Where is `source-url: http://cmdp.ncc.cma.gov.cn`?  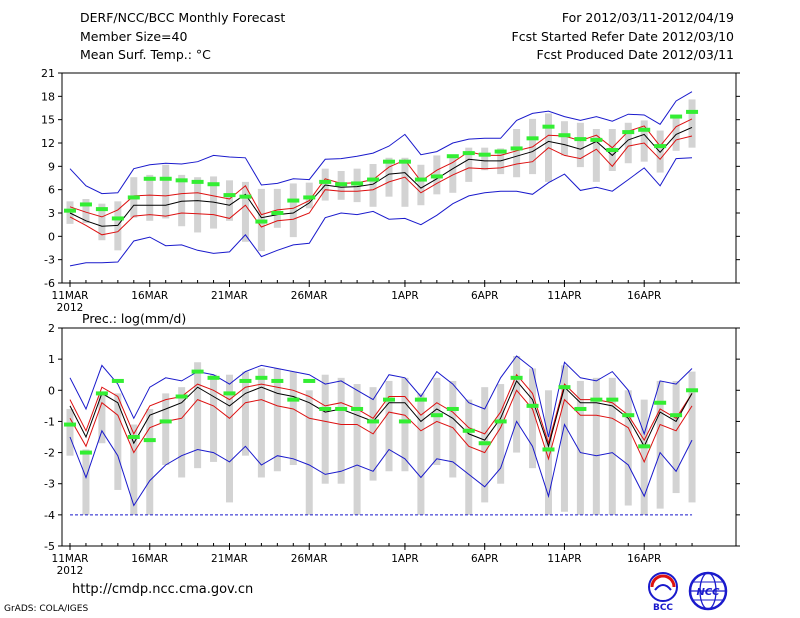 source-url: http://cmdp.ncc.cma.gov.cn is located at coordinates (163, 589).